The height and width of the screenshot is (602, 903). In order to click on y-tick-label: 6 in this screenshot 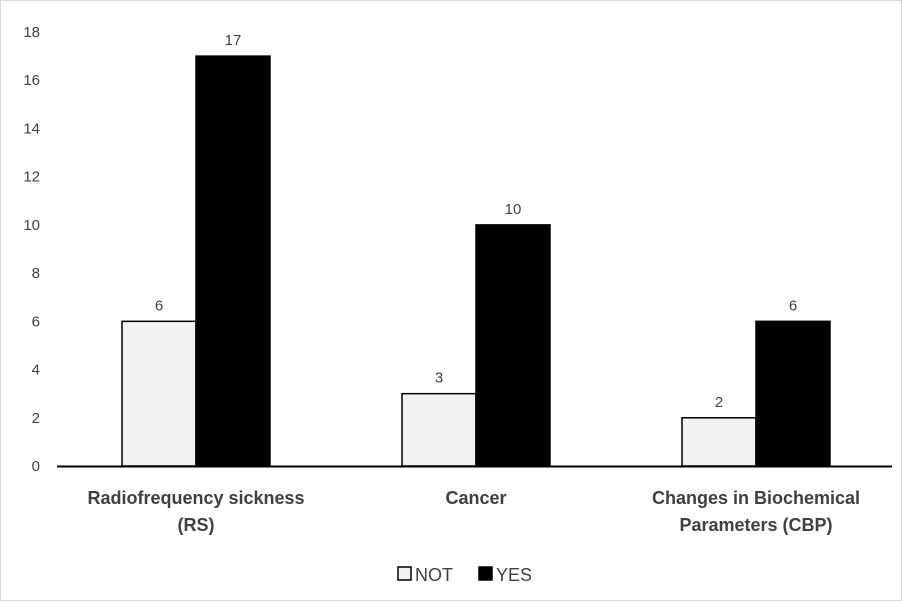, I will do `click(36, 321)`.